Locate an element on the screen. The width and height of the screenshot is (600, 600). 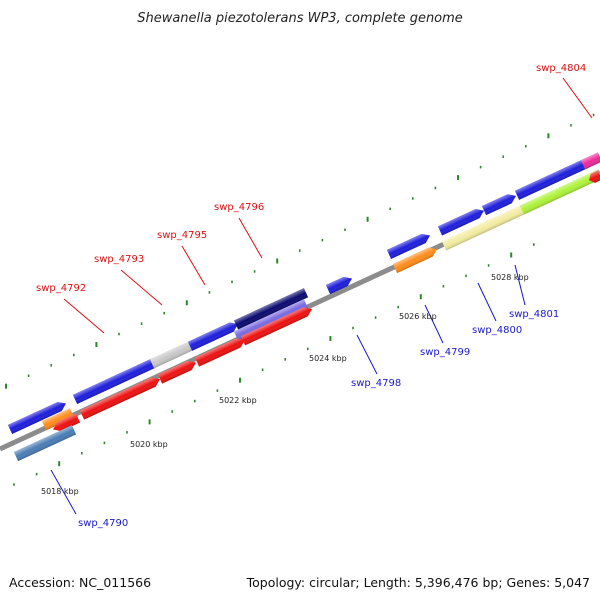
gene-label: swp_4796 is located at coordinates (239, 207).